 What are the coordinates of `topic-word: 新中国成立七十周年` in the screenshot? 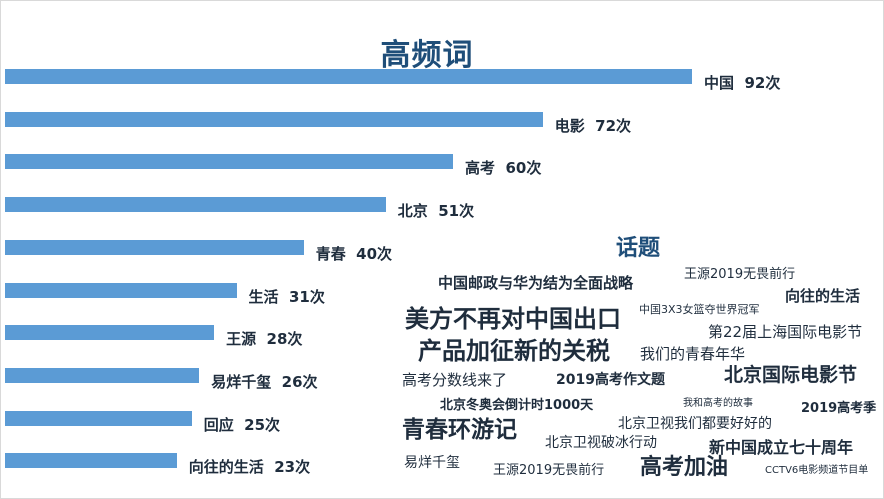 It's located at (781, 447).